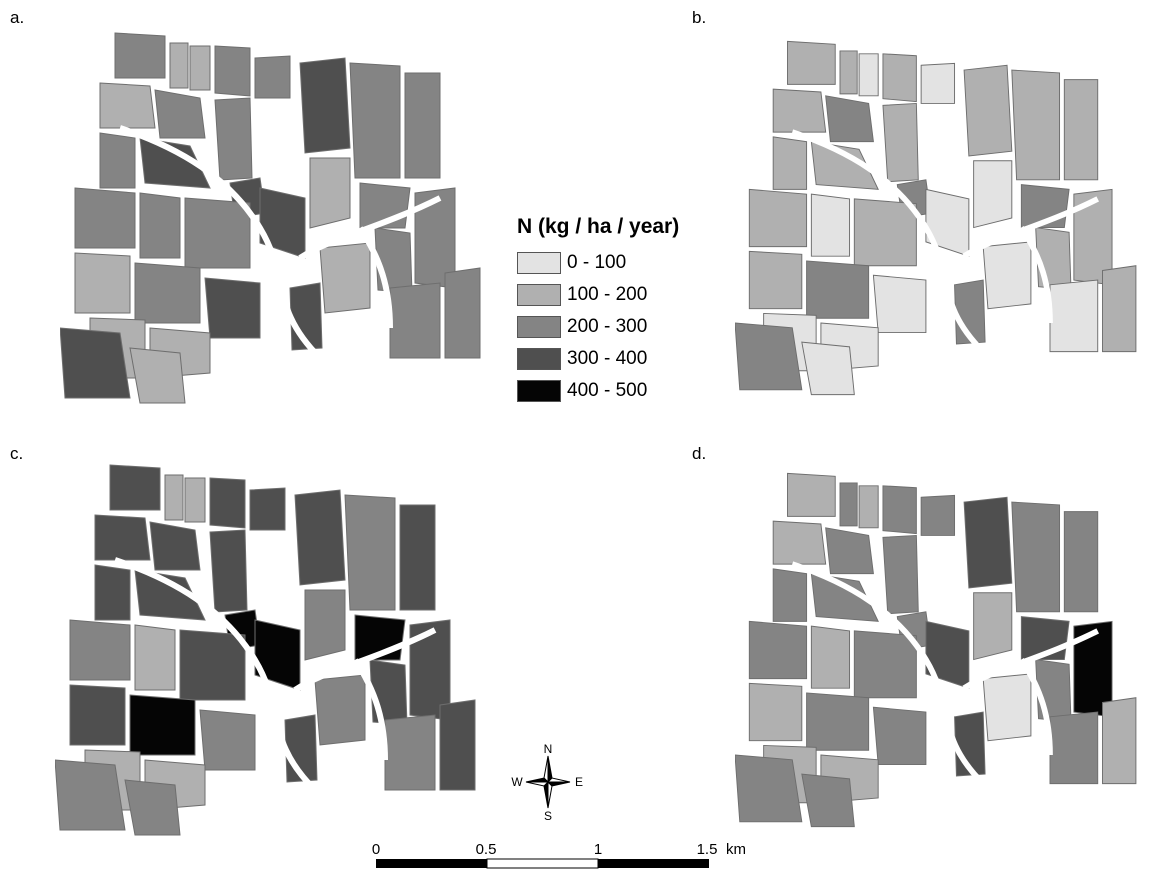  Describe the element at coordinates (548, 749) in the screenshot. I see `compass-north-label: N` at that location.